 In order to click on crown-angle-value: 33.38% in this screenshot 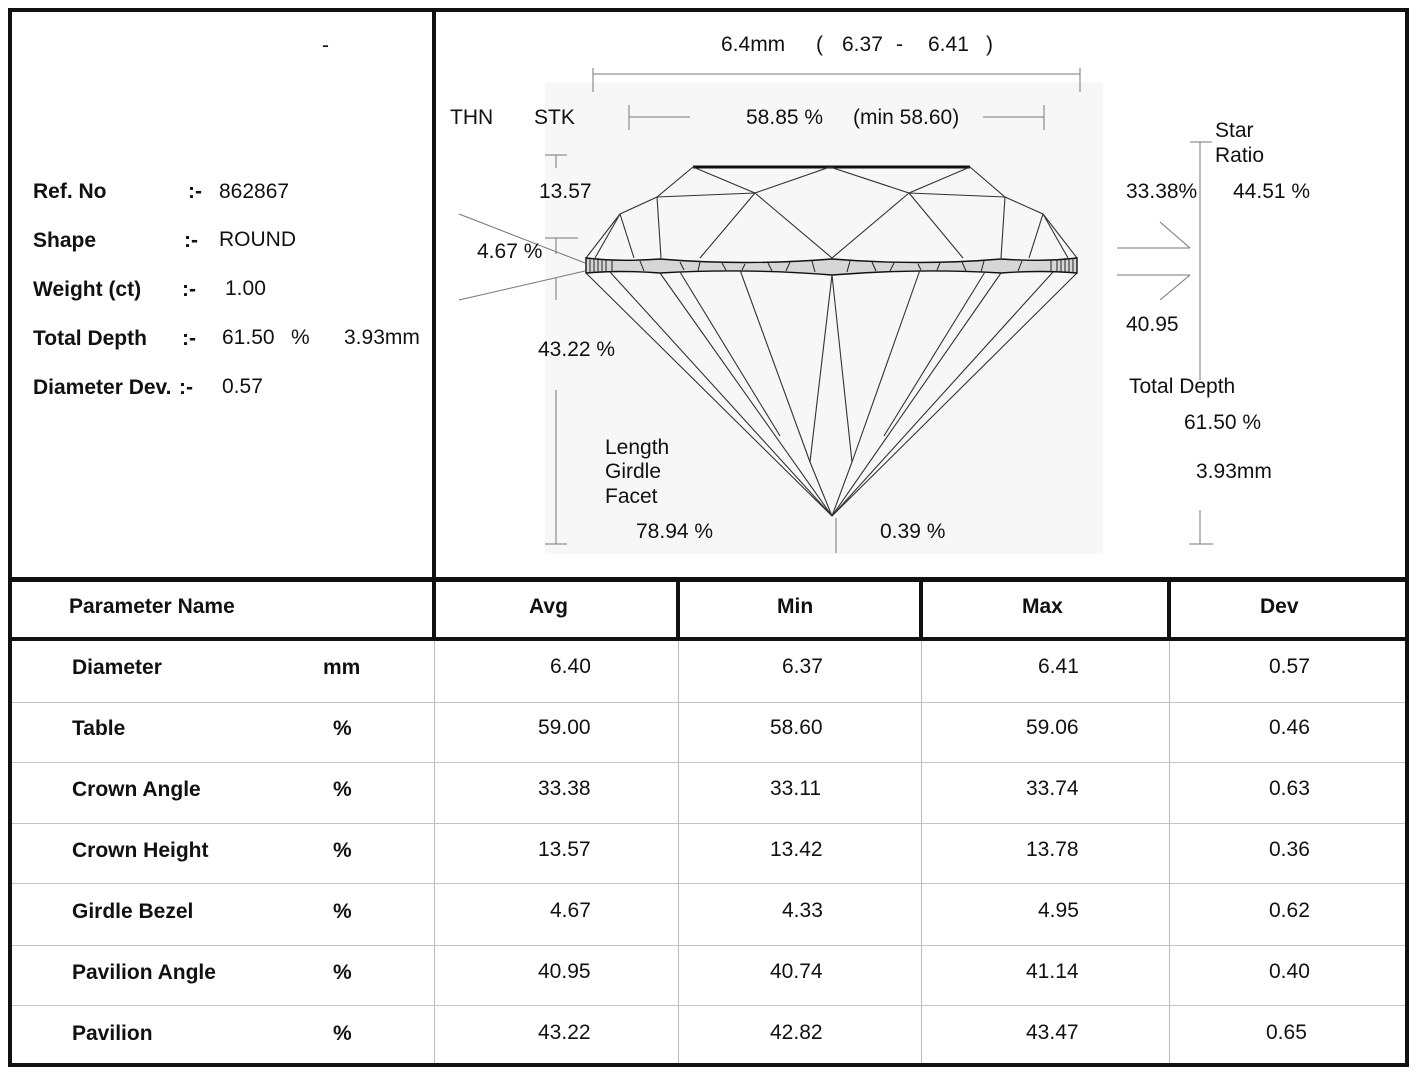, I will do `click(1162, 191)`.